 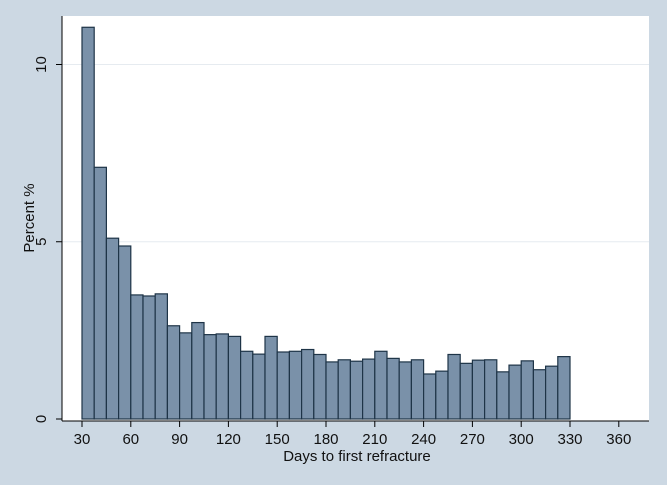 I want to click on x-tick-label-330: 330, so click(x=569, y=439).